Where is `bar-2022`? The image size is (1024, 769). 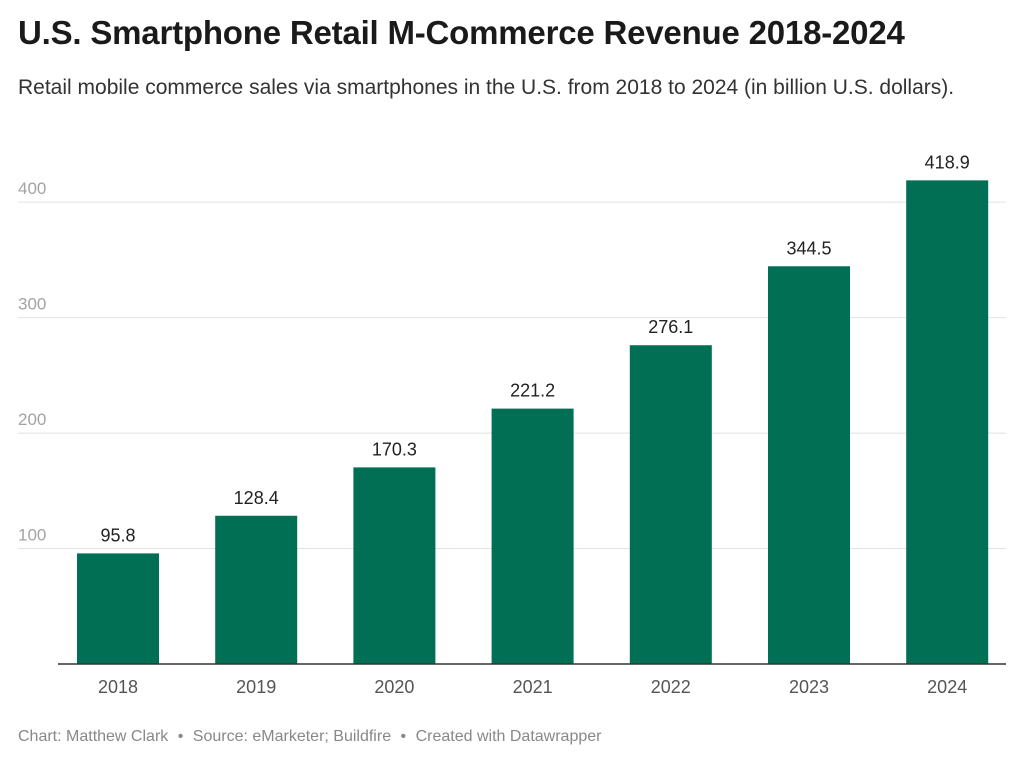 bar-2022 is located at coordinates (670, 504).